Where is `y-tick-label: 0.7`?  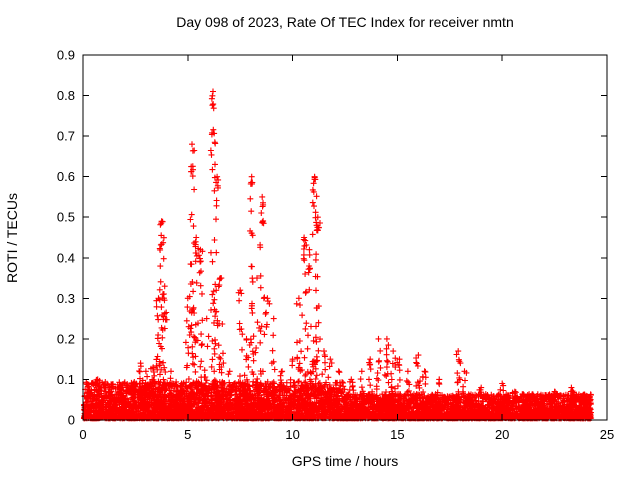 y-tick-label: 0.7 is located at coordinates (66, 136).